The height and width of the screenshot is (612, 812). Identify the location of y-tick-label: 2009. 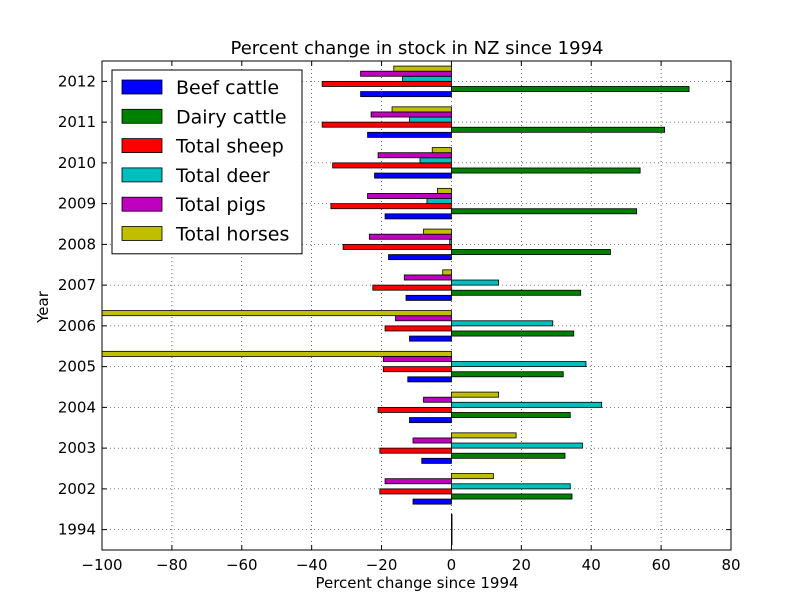
(77, 204).